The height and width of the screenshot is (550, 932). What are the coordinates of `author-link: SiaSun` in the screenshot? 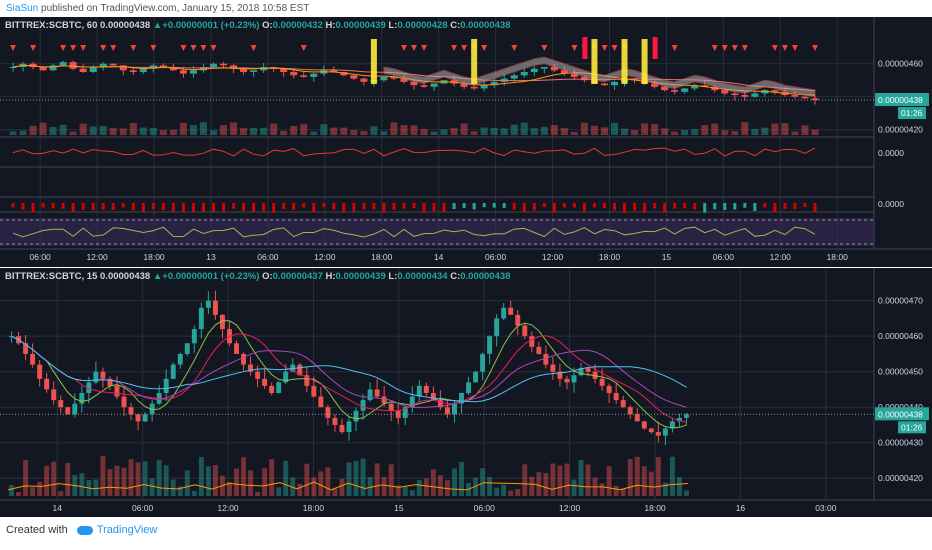 It's located at (22, 8).